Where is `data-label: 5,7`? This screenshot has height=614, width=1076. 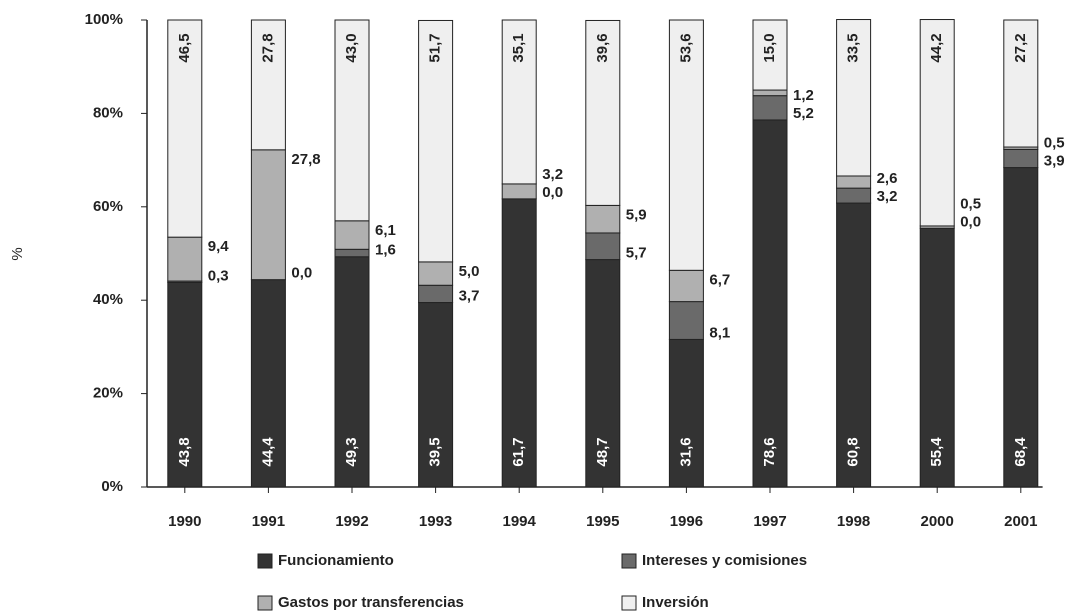 data-label: 5,7 is located at coordinates (636, 253).